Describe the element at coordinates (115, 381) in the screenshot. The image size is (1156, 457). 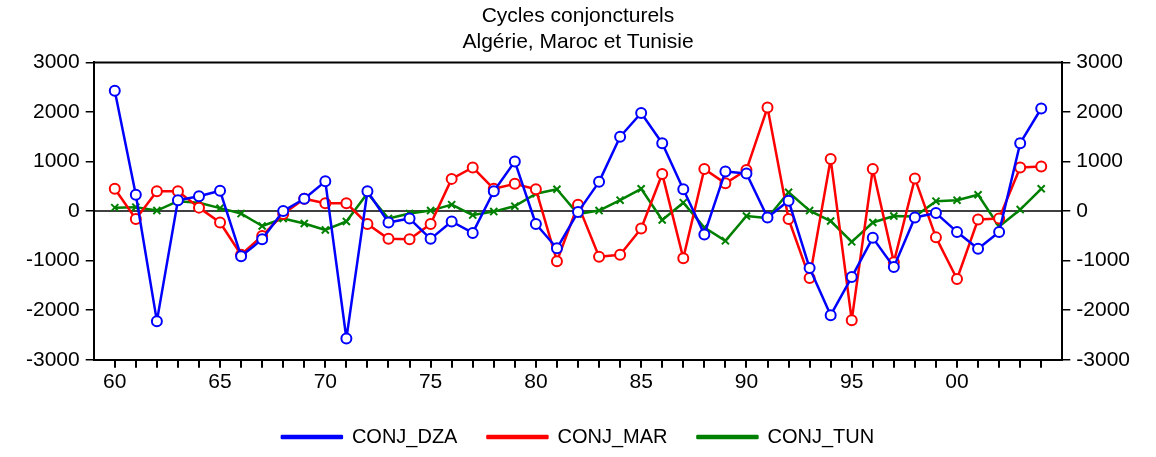
I see `x-tick-label: 60` at that location.